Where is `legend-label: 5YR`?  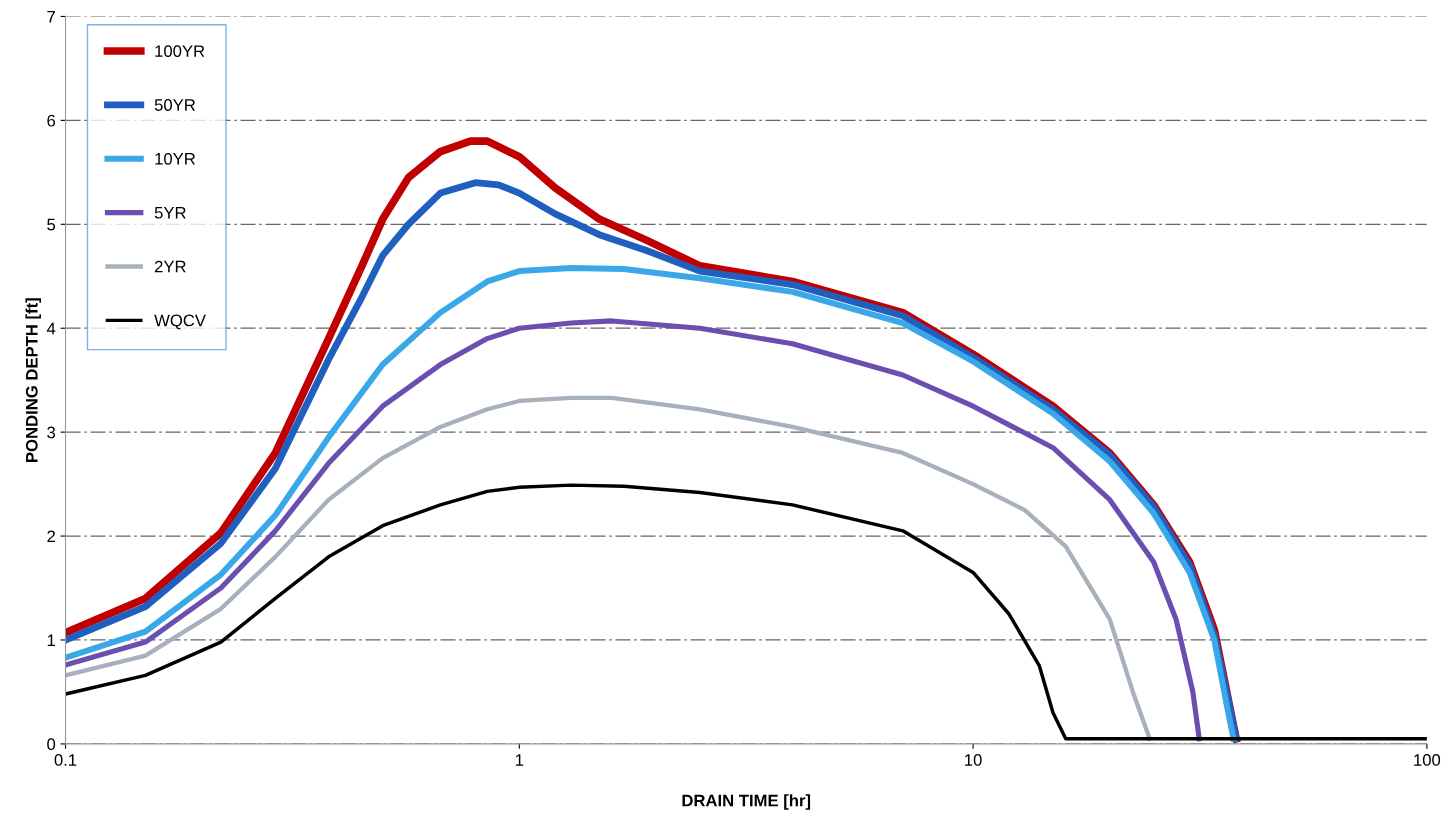 legend-label: 5YR is located at coordinates (170, 212).